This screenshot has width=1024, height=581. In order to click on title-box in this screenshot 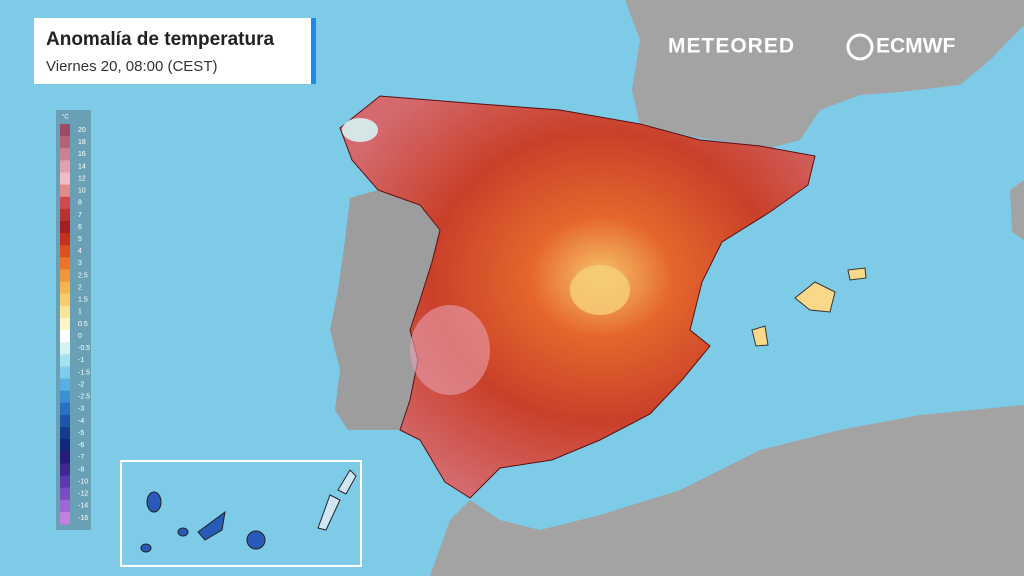, I will do `click(175, 51)`.